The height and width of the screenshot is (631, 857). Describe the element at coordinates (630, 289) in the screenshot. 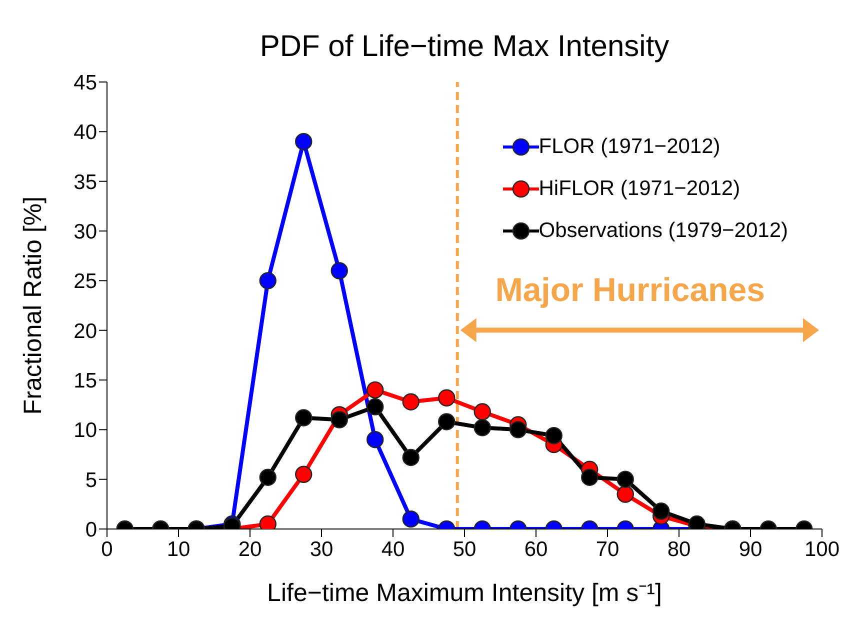

I see `ref-line-label: Major Hurricanes` at that location.